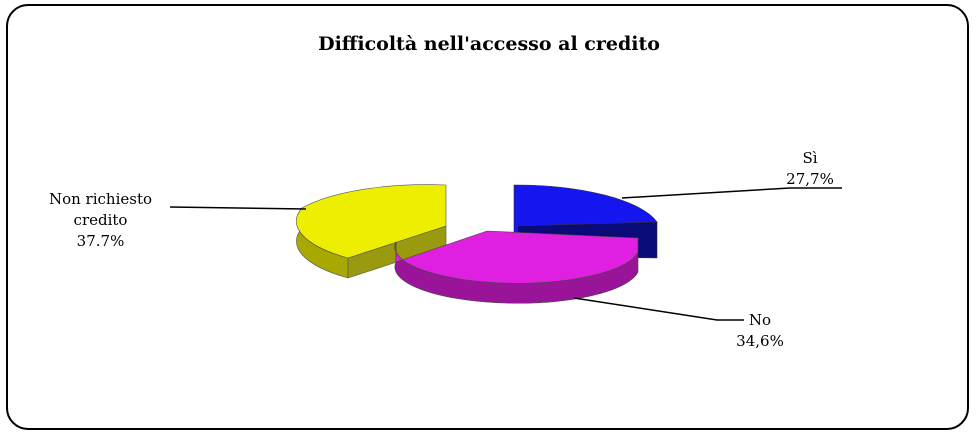 Image resolution: width=978 pixels, height=437 pixels. Describe the element at coordinates (371, 221) in the screenshot. I see `slice-non-richiesto` at that location.